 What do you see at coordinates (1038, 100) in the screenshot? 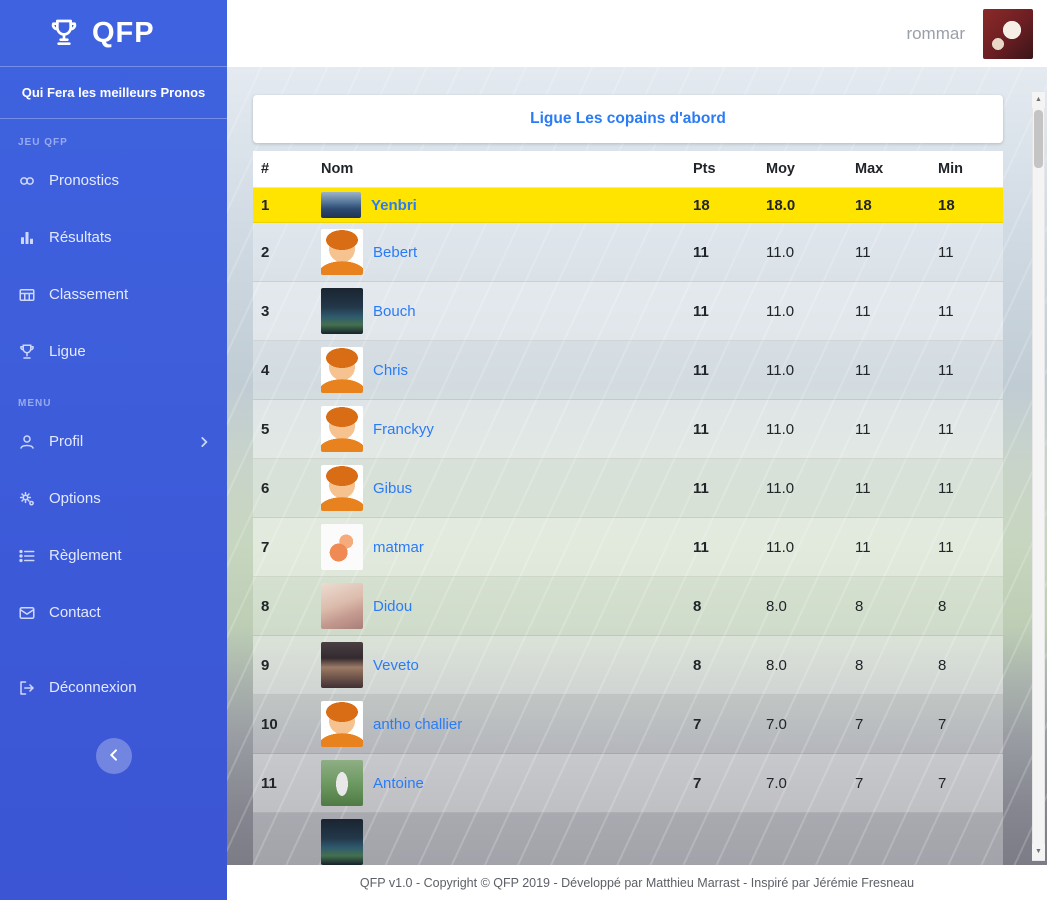
I see `scroll-up-arrow-icon: ▲` at bounding box center [1038, 100].